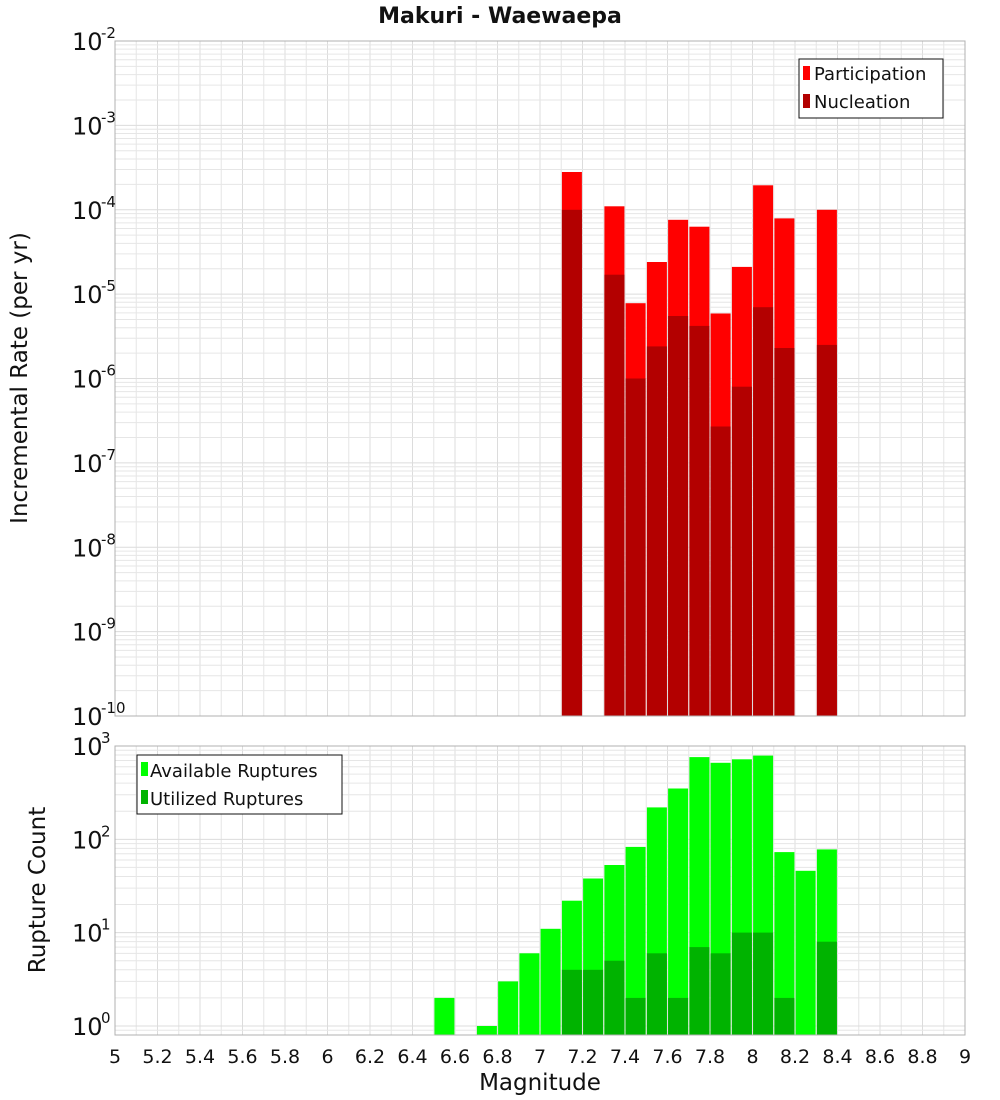  I want to click on x-tick-label: 7.2, so click(582, 1057).